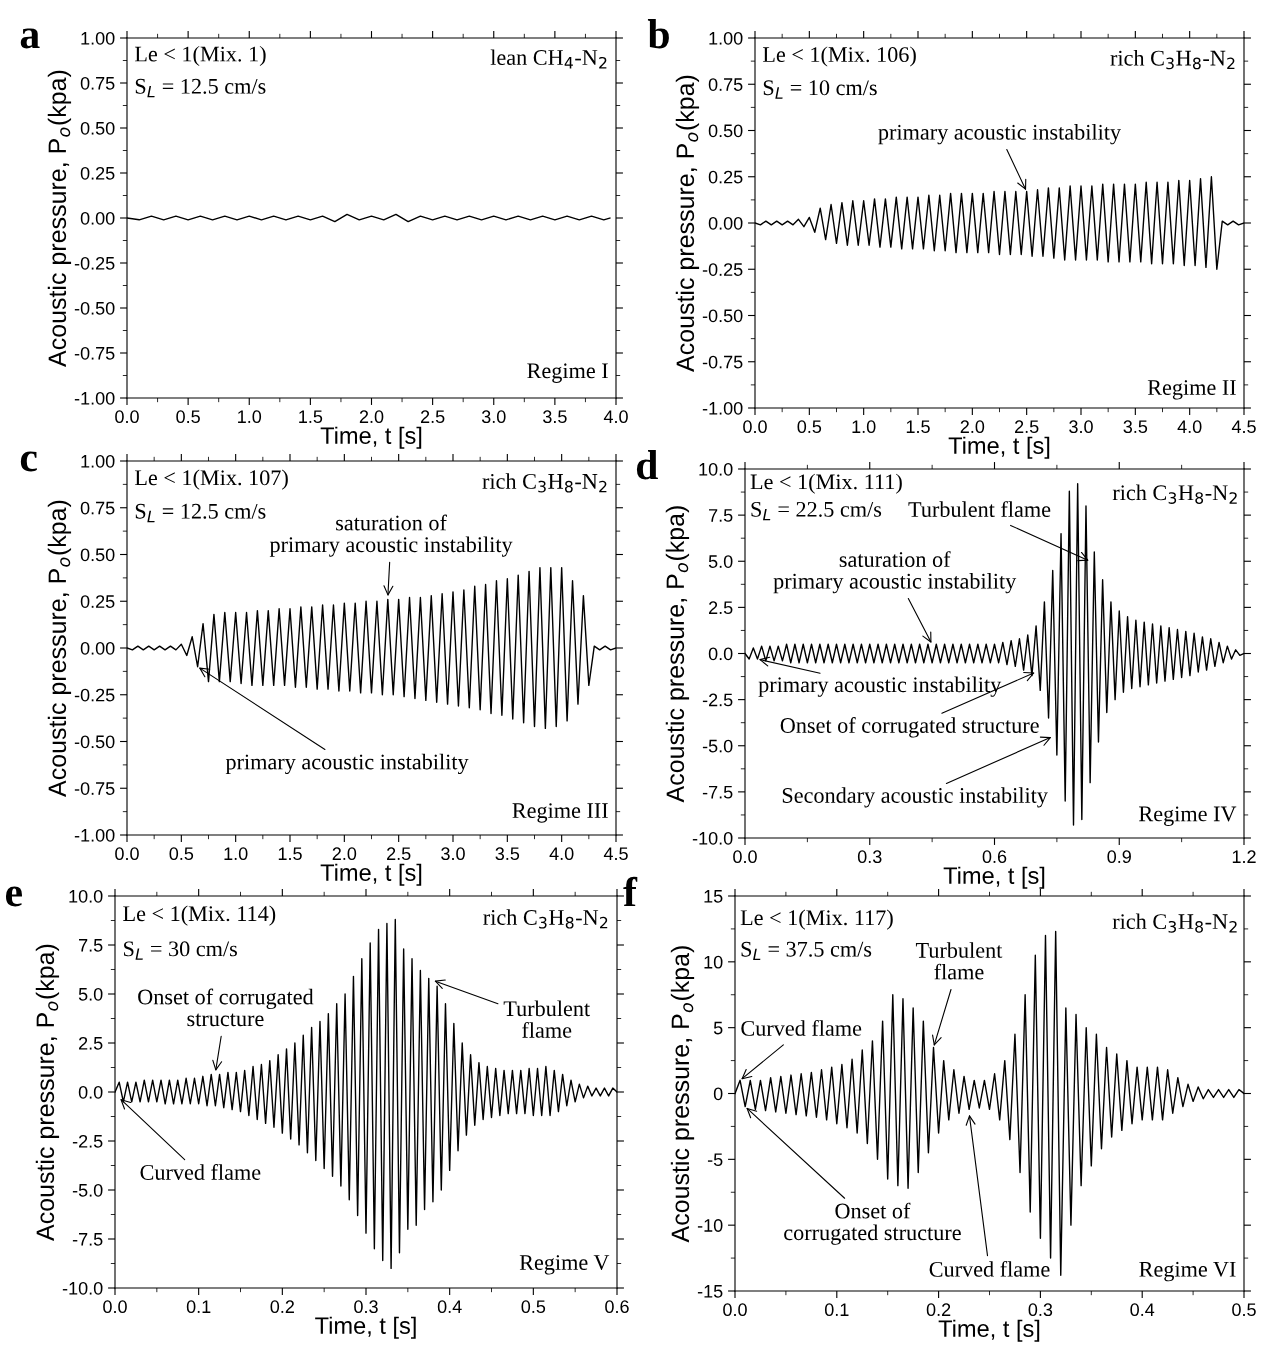 This screenshot has width=1270, height=1367. Describe the element at coordinates (344, 854) in the screenshot. I see `x-tick-label: 2.0` at that location.